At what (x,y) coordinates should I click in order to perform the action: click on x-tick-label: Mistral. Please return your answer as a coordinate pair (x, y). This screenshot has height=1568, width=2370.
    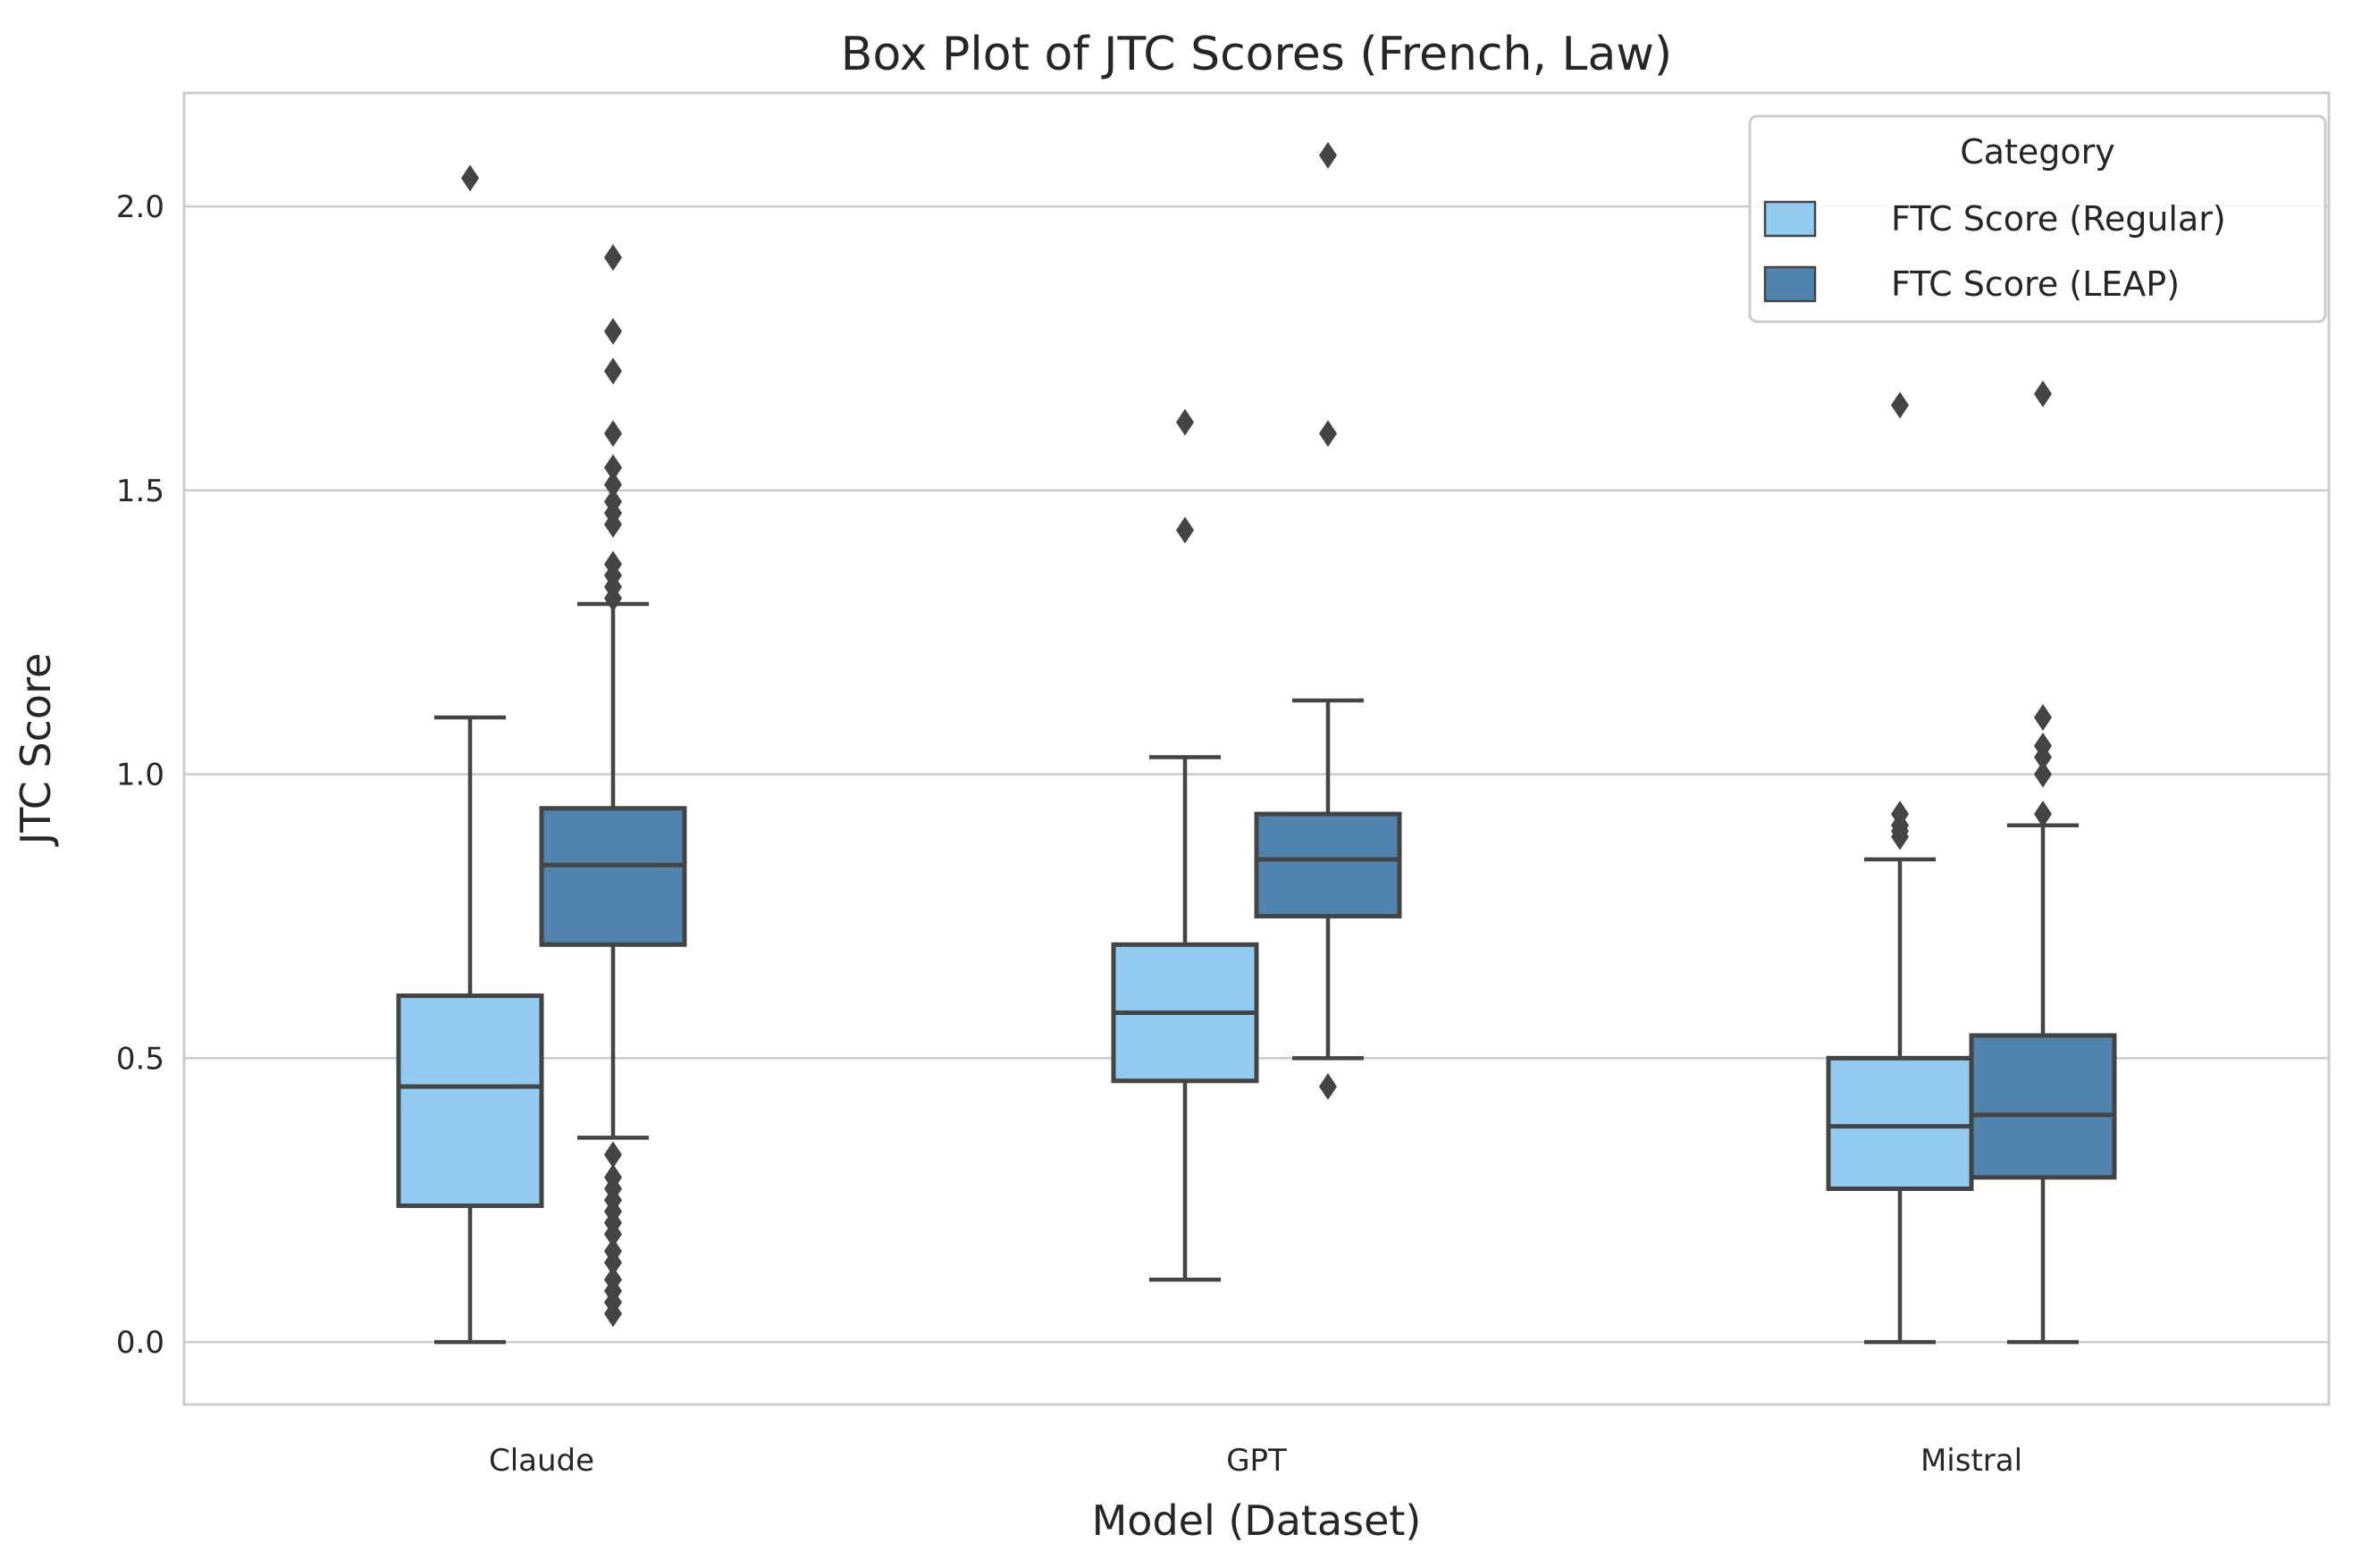
    Looking at the image, I should click on (1971, 1461).